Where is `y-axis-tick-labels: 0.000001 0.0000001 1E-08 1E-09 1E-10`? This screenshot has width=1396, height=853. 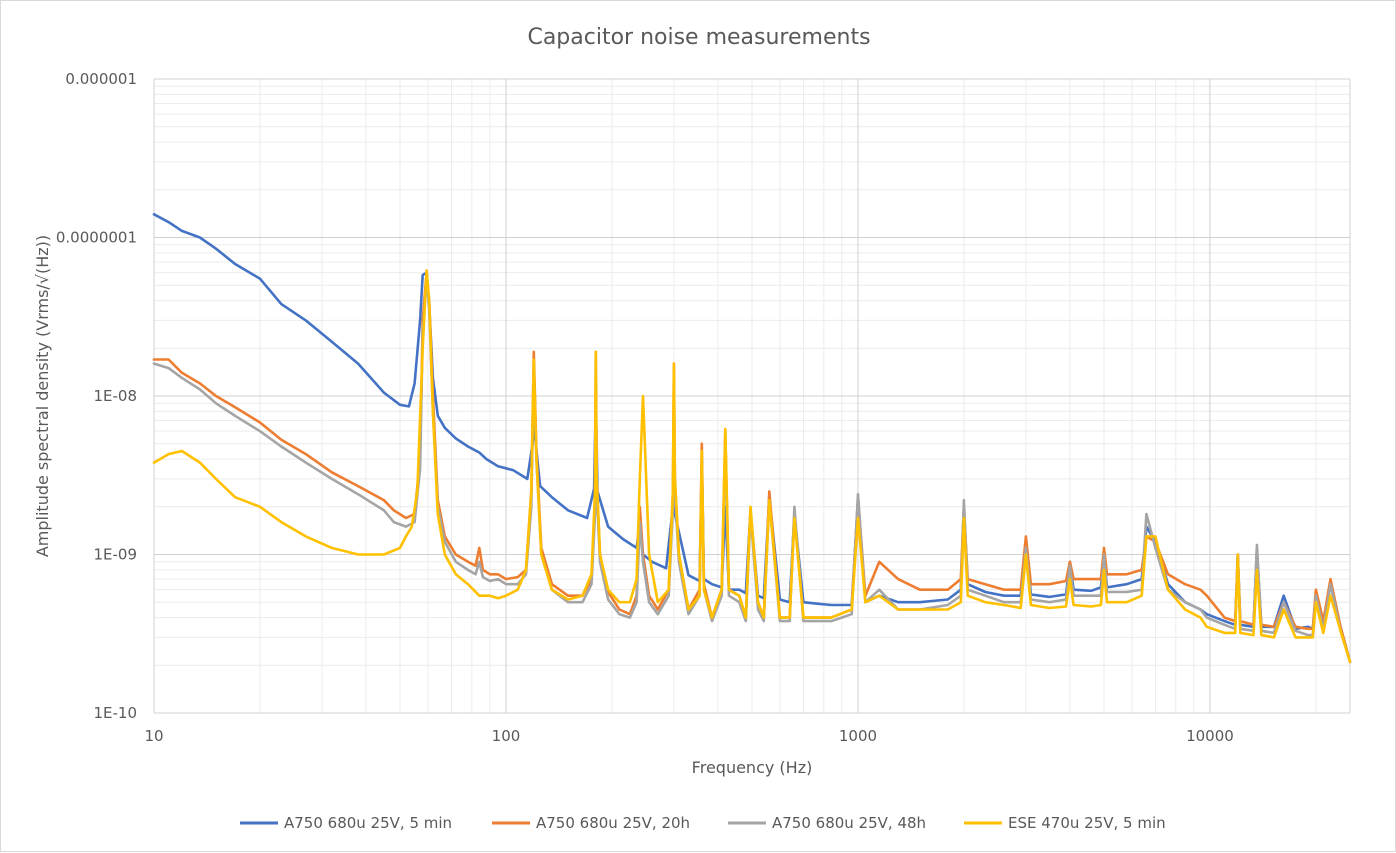 y-axis-tick-labels: 0.000001 0.0000001 1E-08 1E-09 1E-10 is located at coordinates (96, 396).